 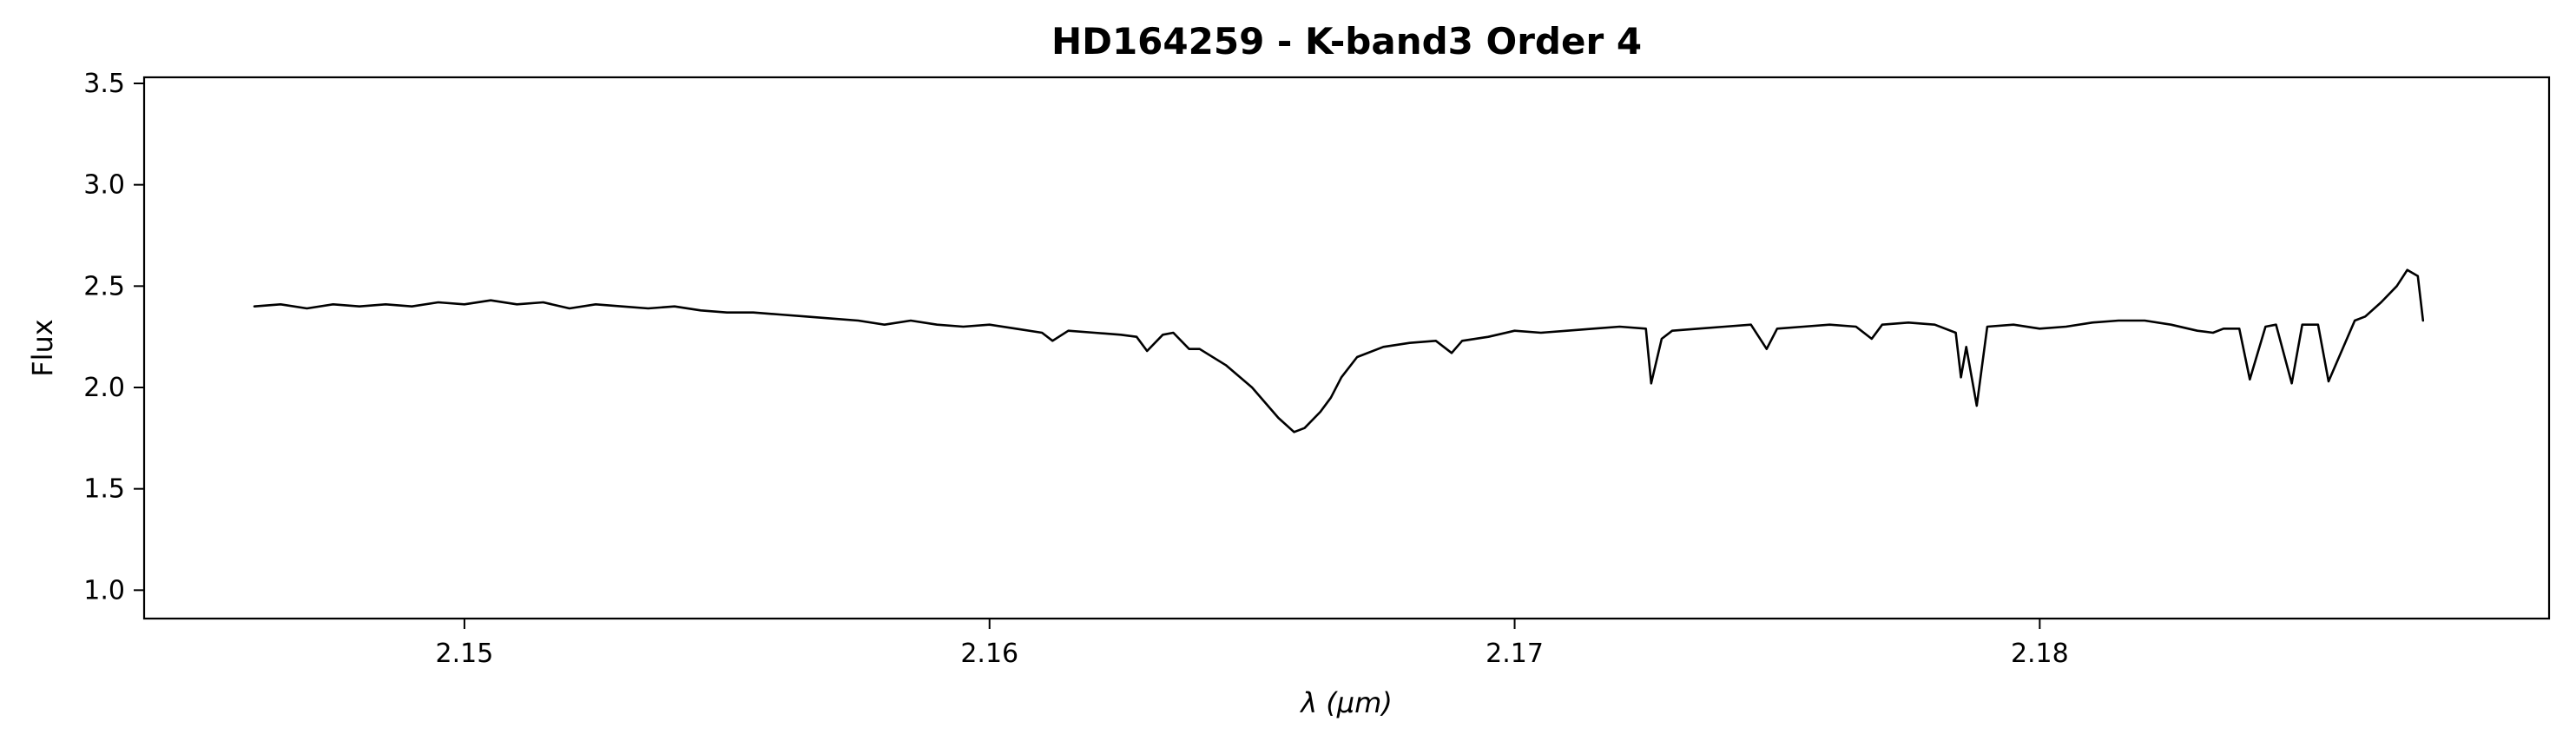 I want to click on y-tick-label: 2.0, so click(x=104, y=388).